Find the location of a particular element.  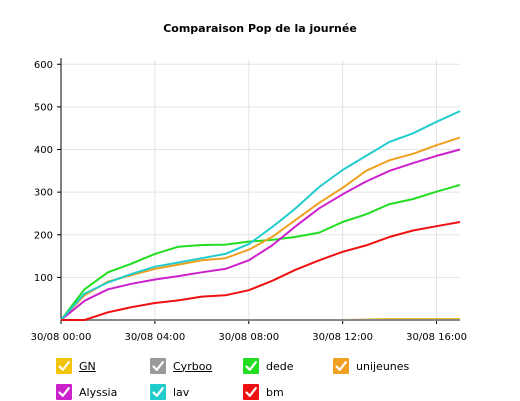

legend-item-alyssia: Alyssia is located at coordinates (86, 392).